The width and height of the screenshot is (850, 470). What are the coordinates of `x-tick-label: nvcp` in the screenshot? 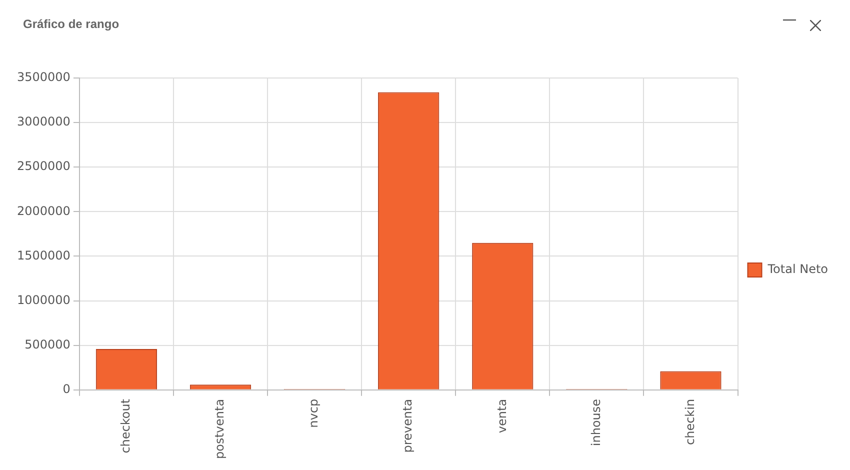 It's located at (313, 413).